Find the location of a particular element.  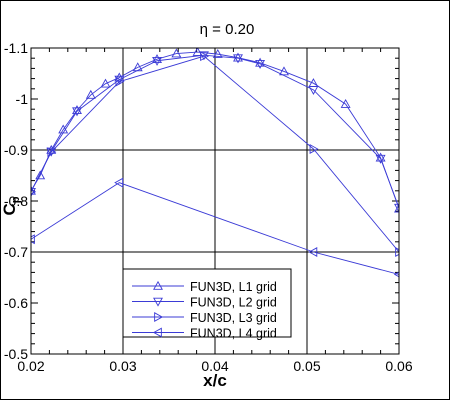

y-axis-label-subscript: p is located at coordinates (16, 199).